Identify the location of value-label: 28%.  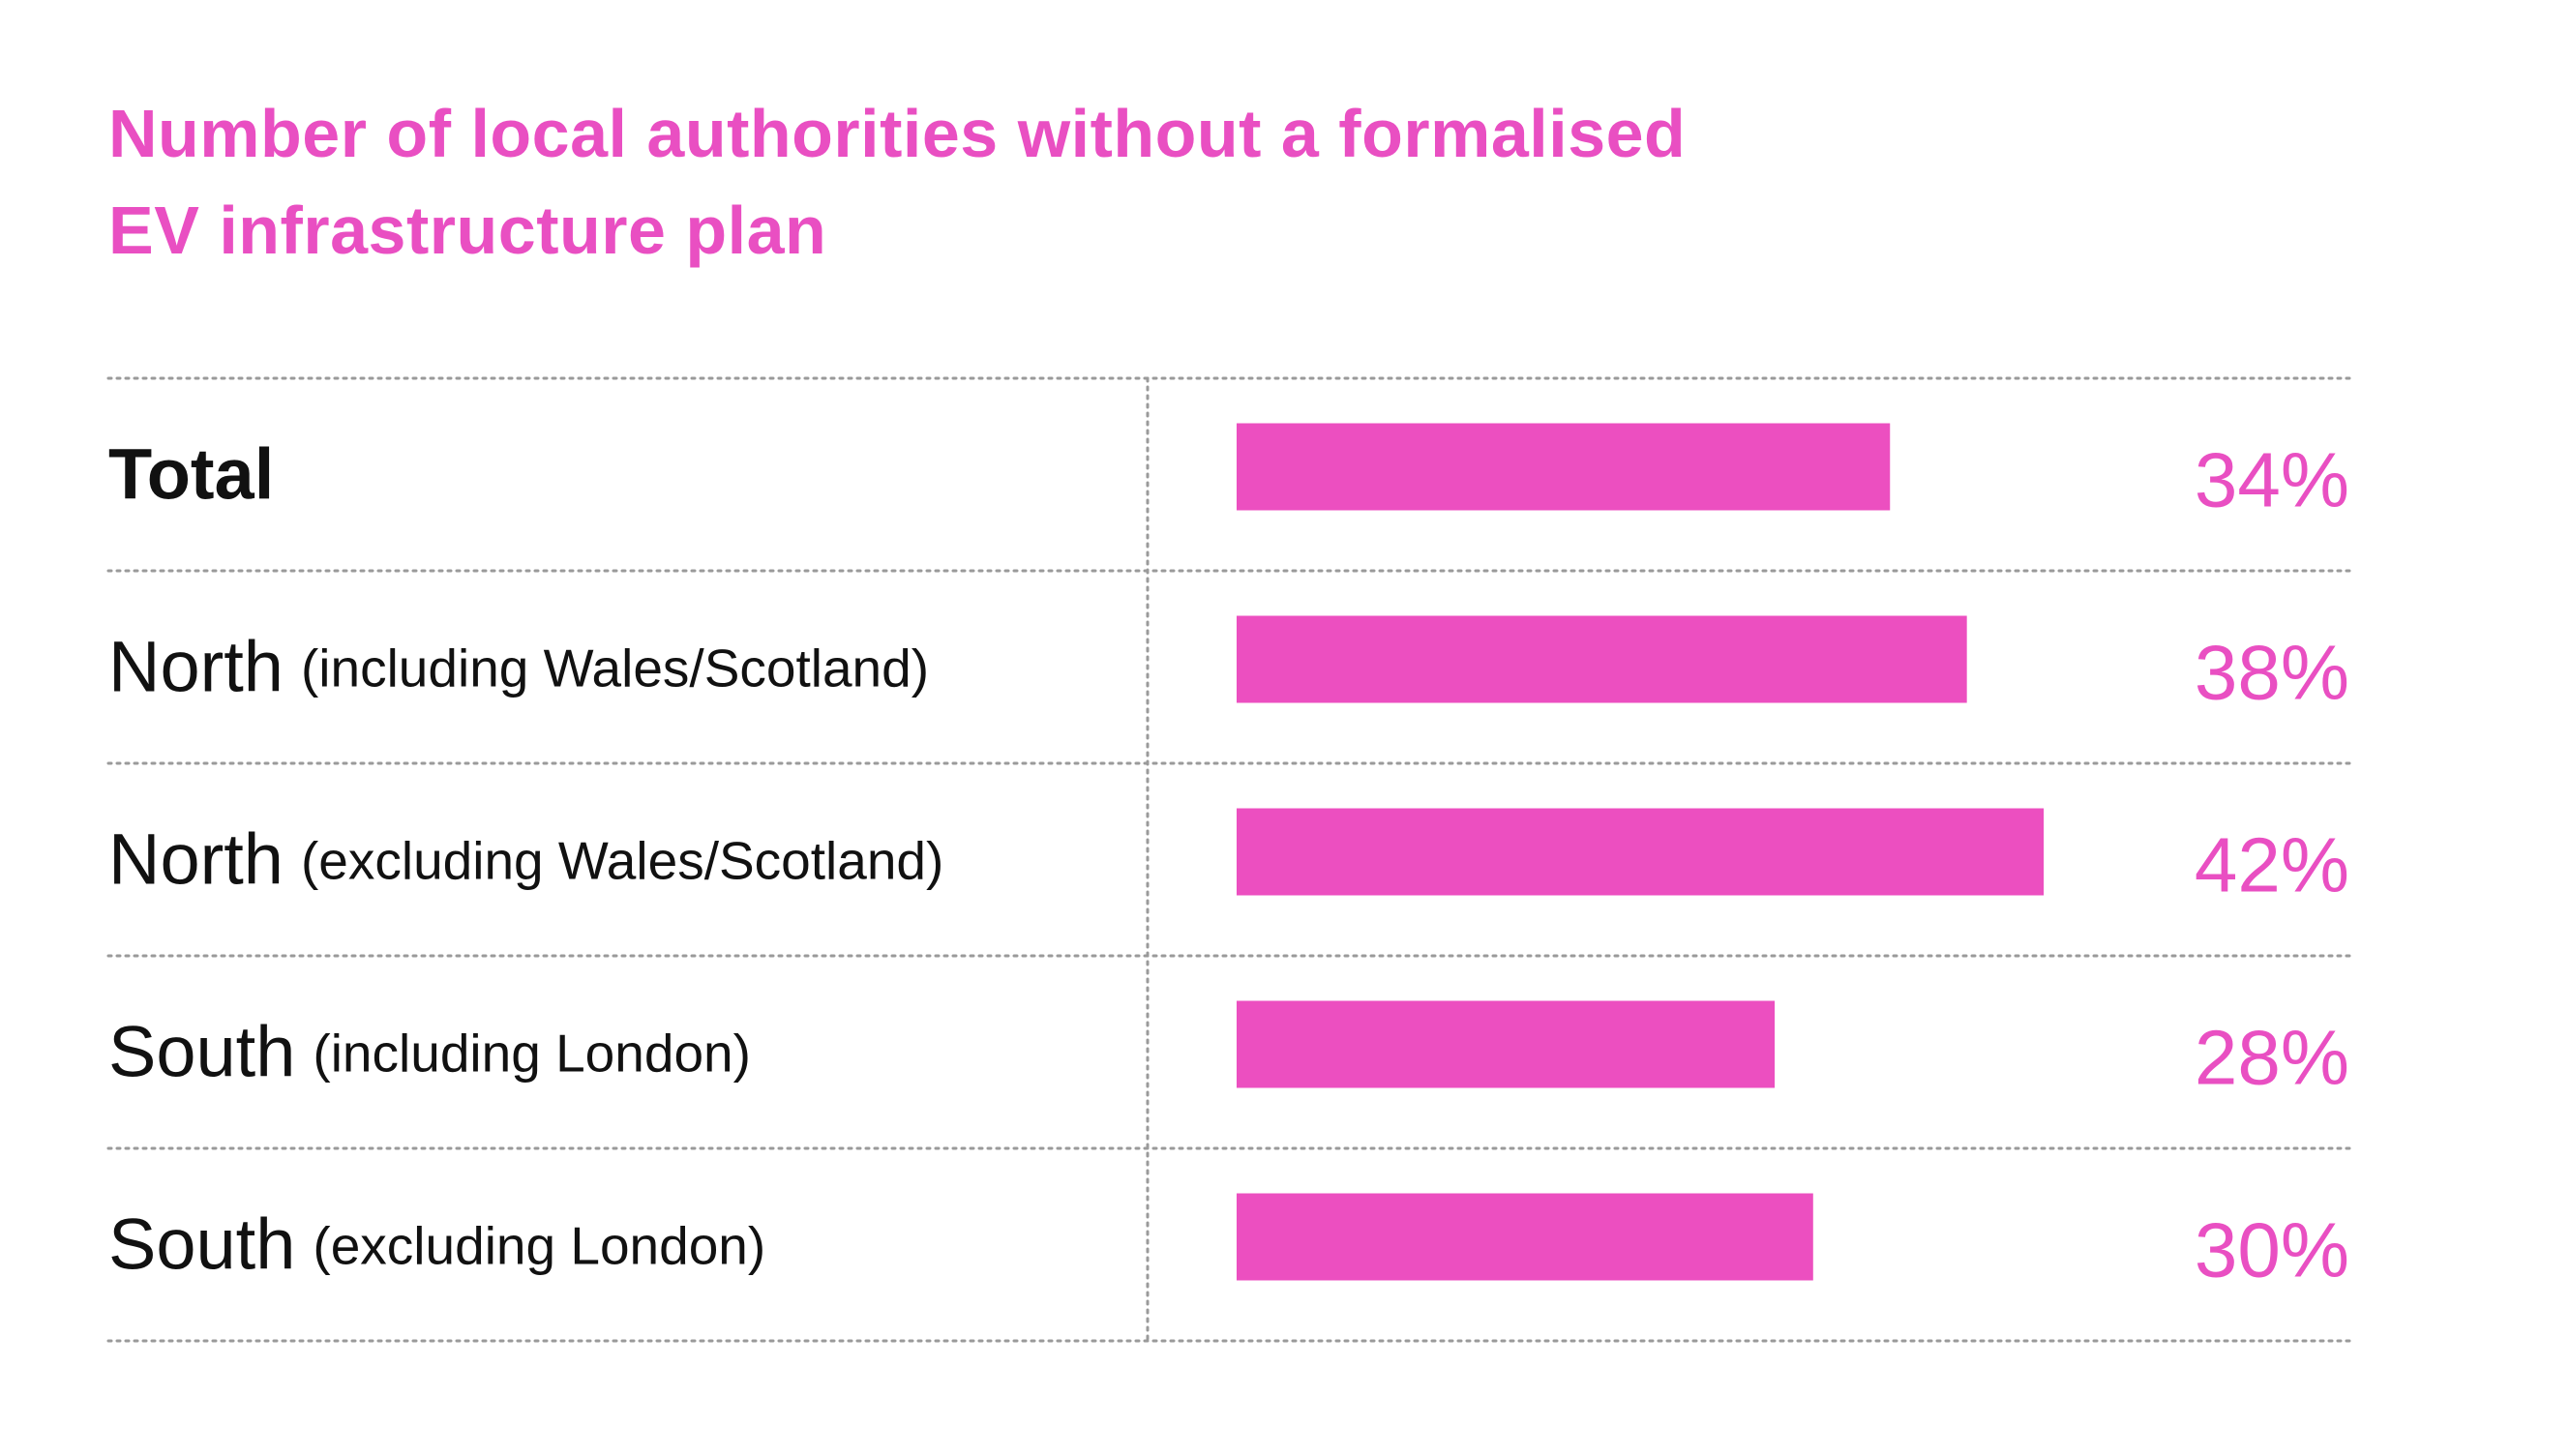
(2272, 1058).